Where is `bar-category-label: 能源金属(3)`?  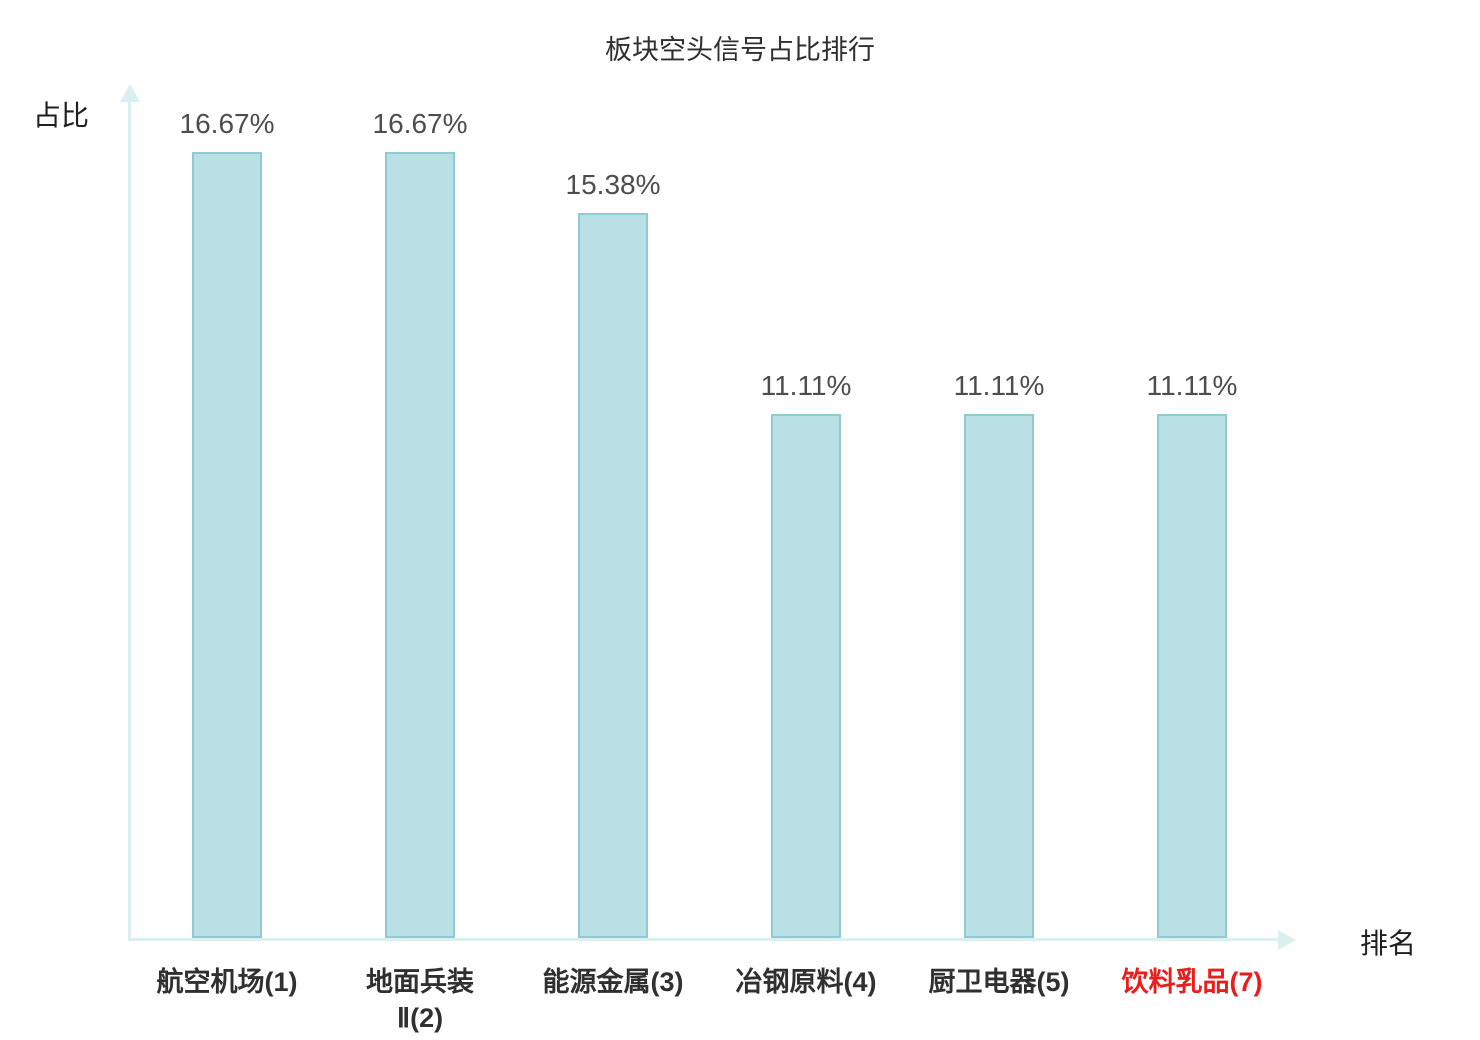
bar-category-label: 能源金属(3) is located at coordinates (613, 982).